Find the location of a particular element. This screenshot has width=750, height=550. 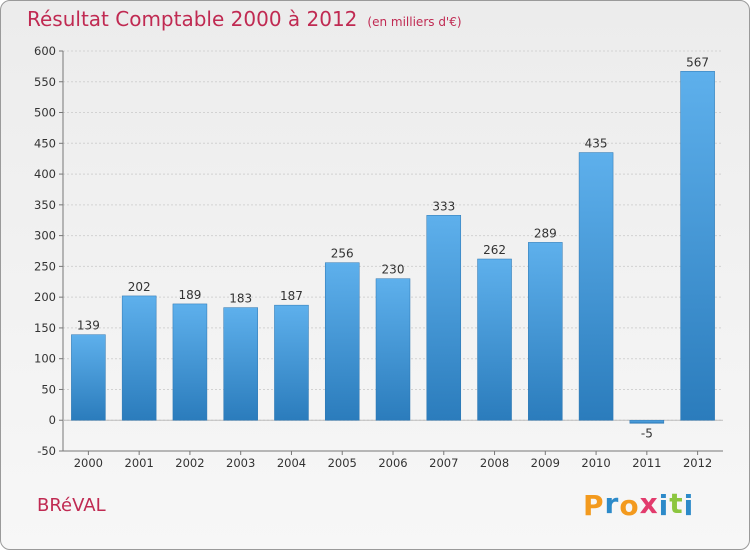

logo-letter: o is located at coordinates (629, 505).